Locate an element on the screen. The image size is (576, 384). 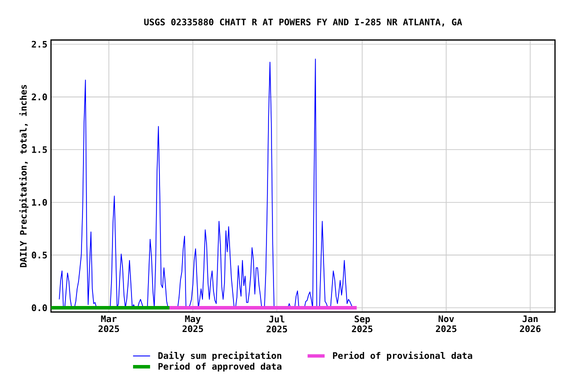
x-tick-label: Nov 2025 is located at coordinates (446, 324).